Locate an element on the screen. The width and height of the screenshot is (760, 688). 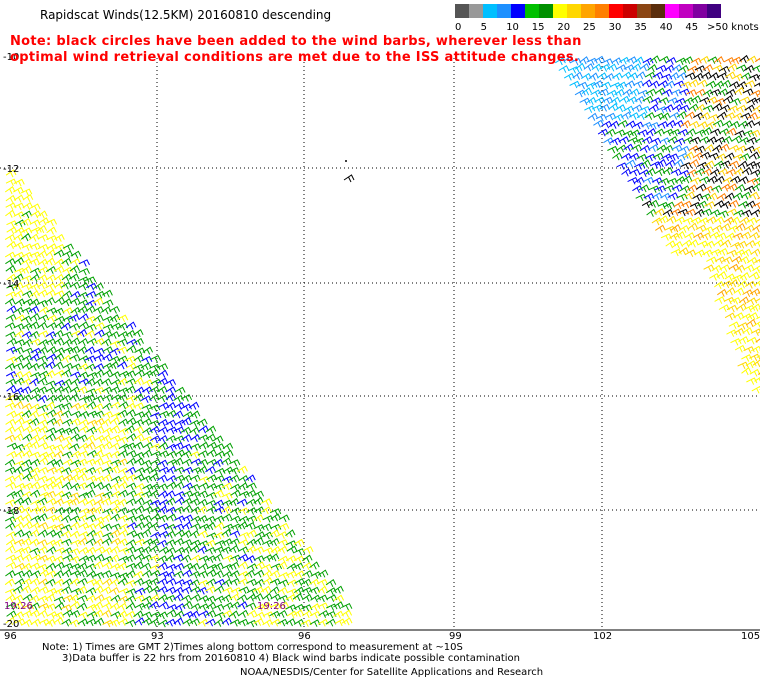
legend-swatch is located at coordinates (532, 11).